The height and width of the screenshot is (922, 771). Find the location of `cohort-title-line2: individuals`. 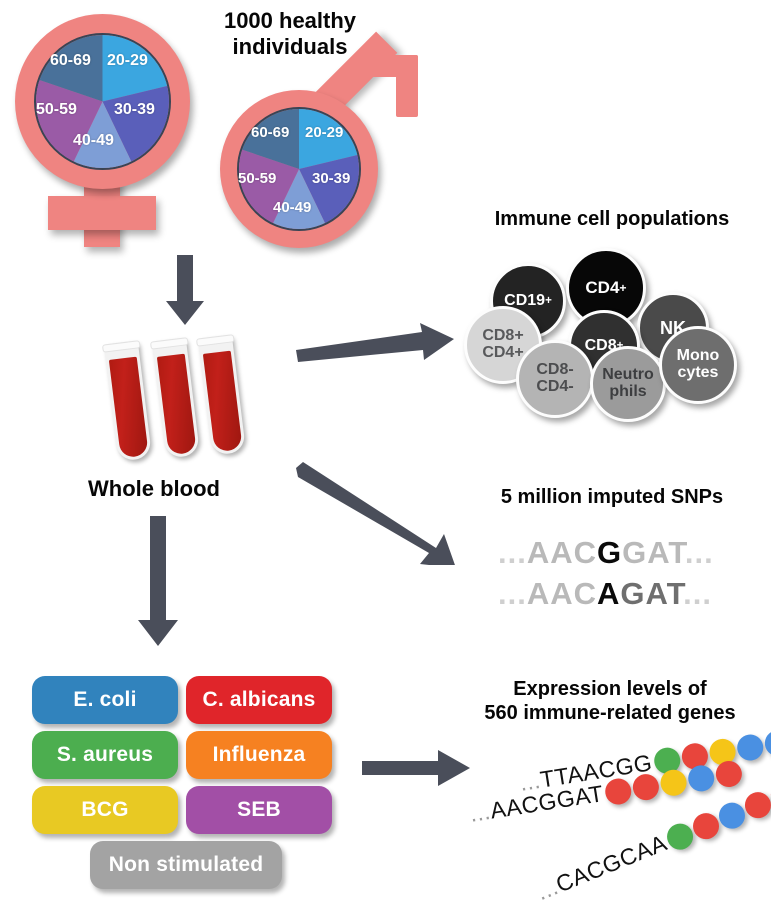

cohort-title-line2: individuals is located at coordinates (290, 46).